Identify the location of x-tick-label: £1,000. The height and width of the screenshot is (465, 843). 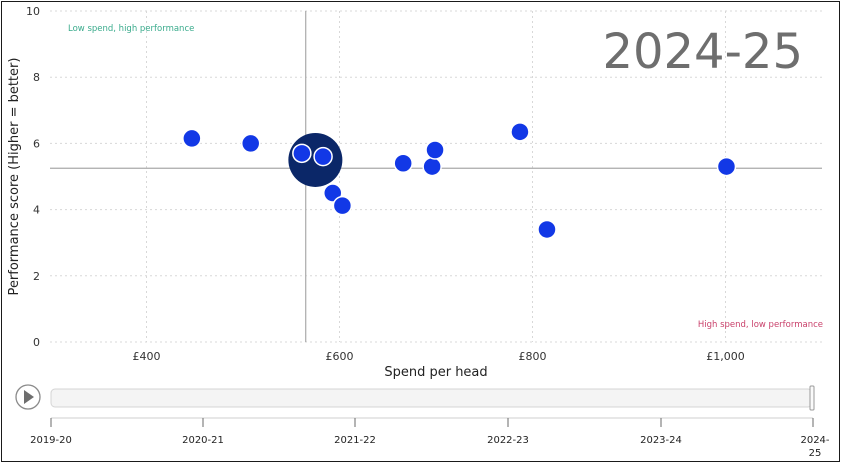
(725, 356).